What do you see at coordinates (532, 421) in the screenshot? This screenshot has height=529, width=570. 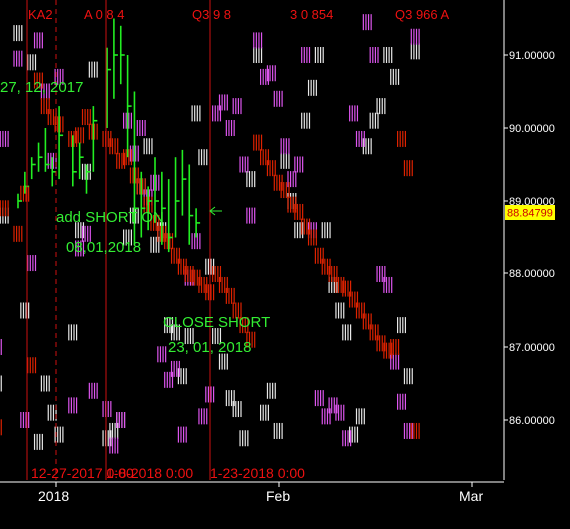 I see `y-tick-label: 86.00000` at bounding box center [532, 421].